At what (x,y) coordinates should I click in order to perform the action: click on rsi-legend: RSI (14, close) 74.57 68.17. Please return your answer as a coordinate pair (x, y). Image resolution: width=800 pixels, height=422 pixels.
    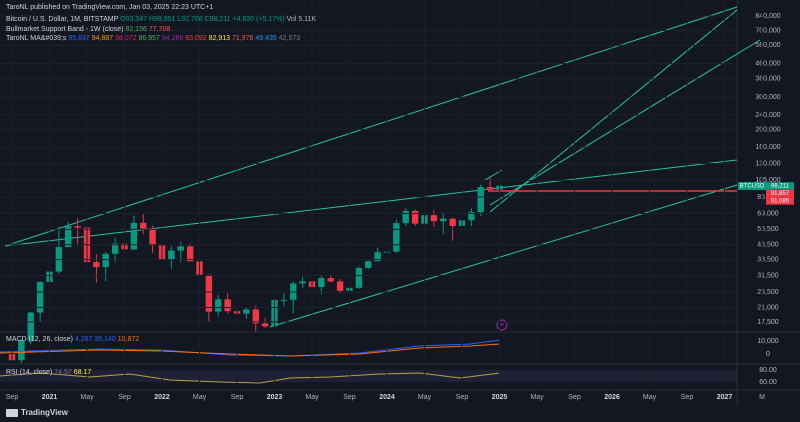
    Looking at the image, I should click on (48, 372).